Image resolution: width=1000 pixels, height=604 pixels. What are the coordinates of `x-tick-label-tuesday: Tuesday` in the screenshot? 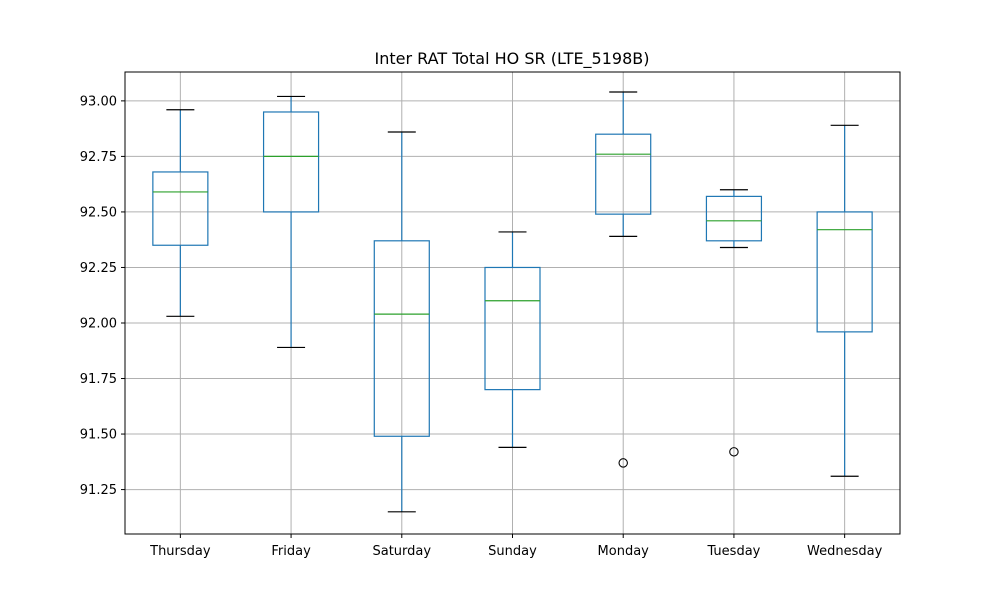 It's located at (733, 551).